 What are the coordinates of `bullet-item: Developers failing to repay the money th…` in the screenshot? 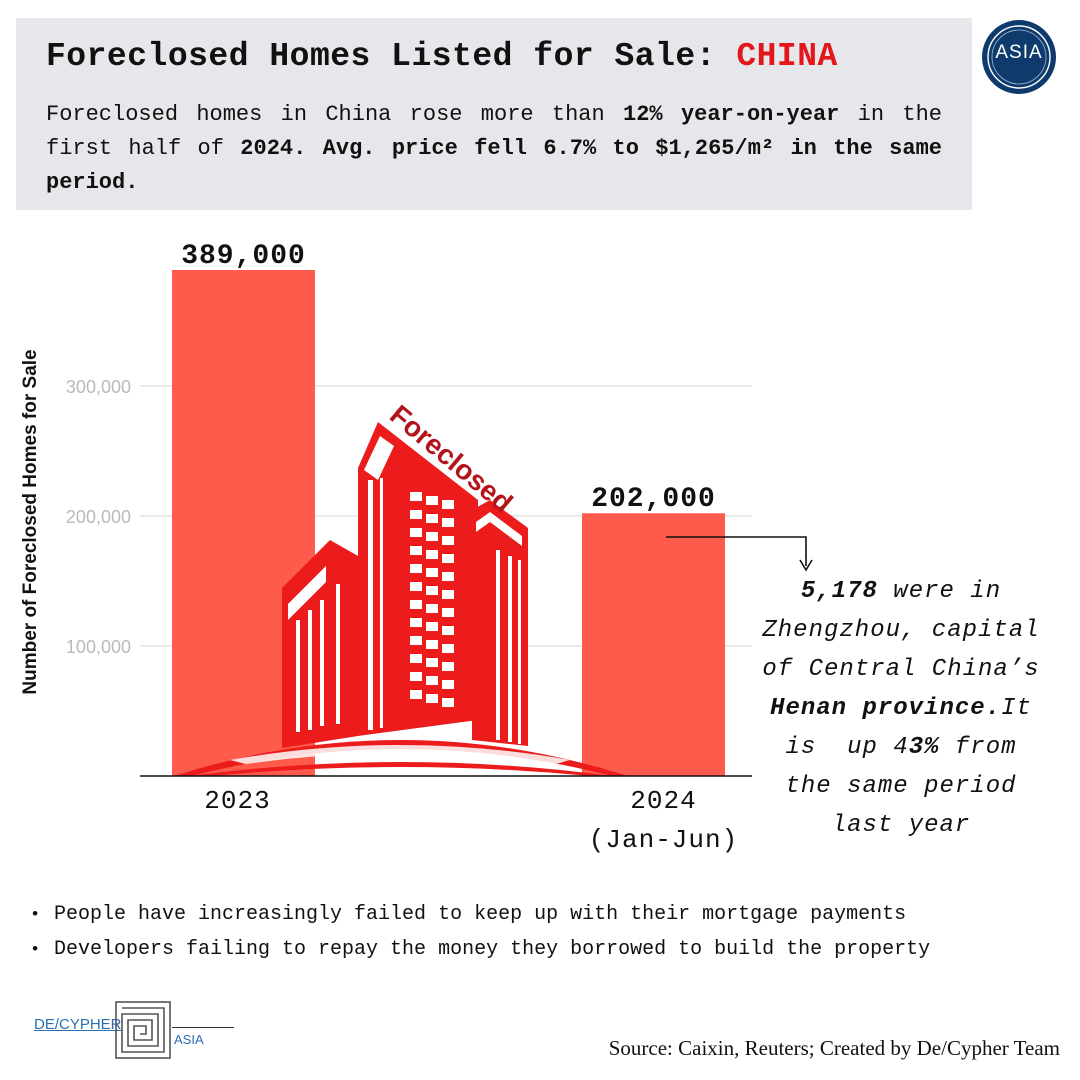 It's located at (480, 950).